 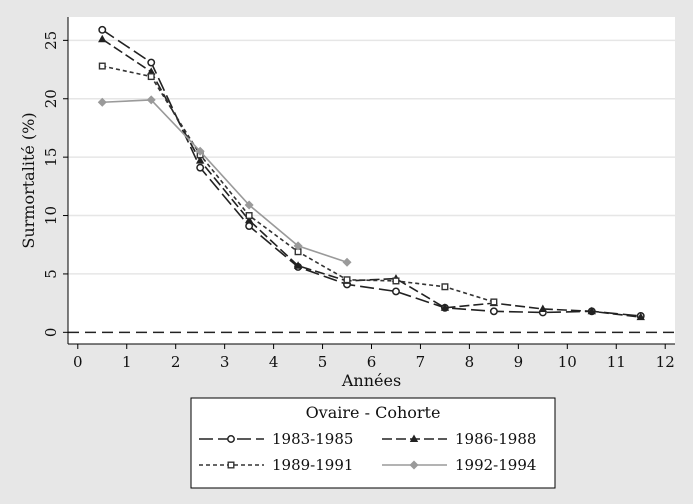 What do you see at coordinates (421, 362) in the screenshot?
I see `x-tick-label: 7` at bounding box center [421, 362].